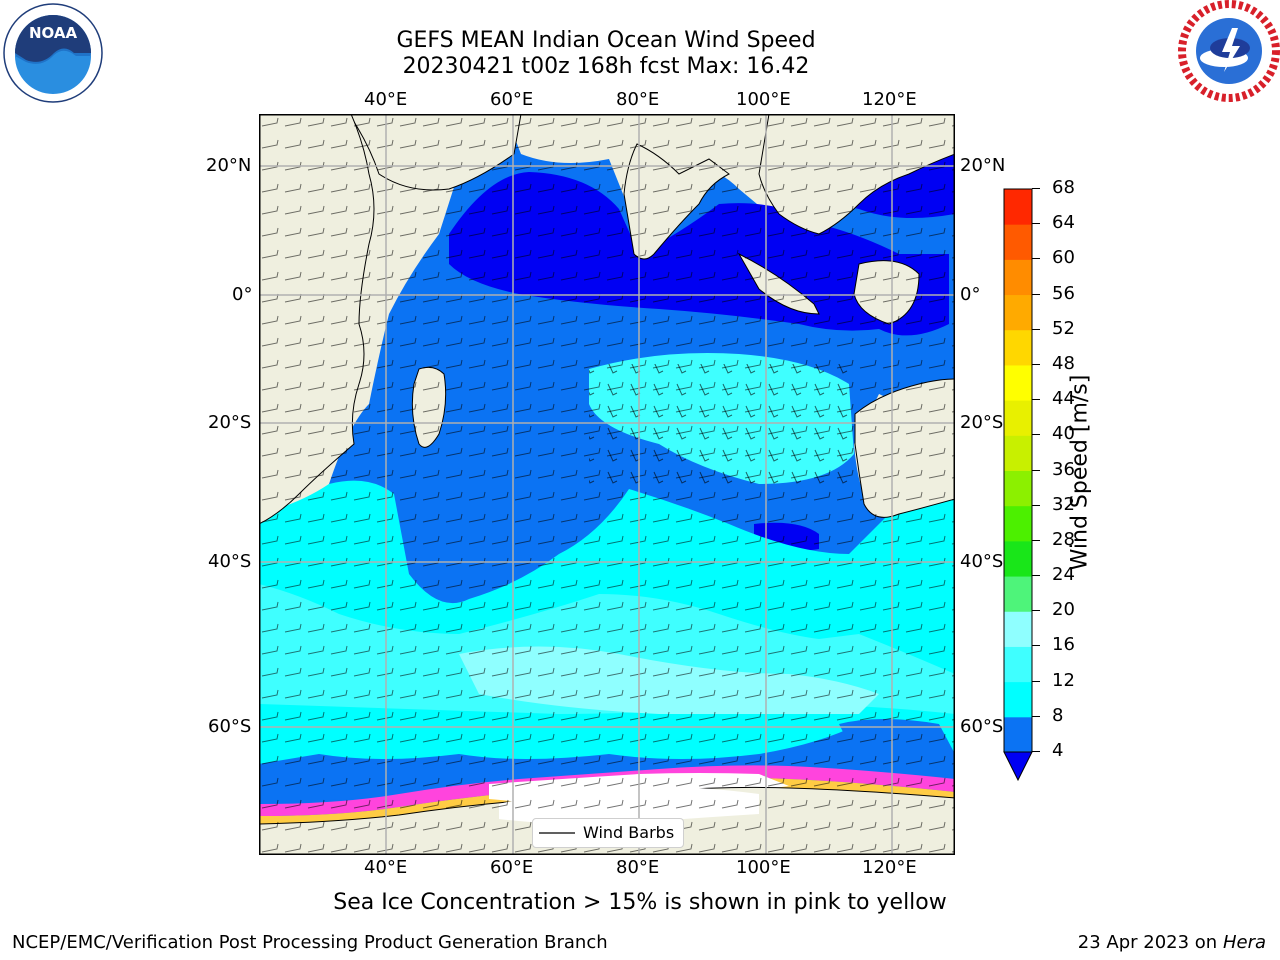 The width and height of the screenshot is (1280, 960). Describe the element at coordinates (763, 99) in the screenshot. I see `lon-tick-top: 100°E` at that location.